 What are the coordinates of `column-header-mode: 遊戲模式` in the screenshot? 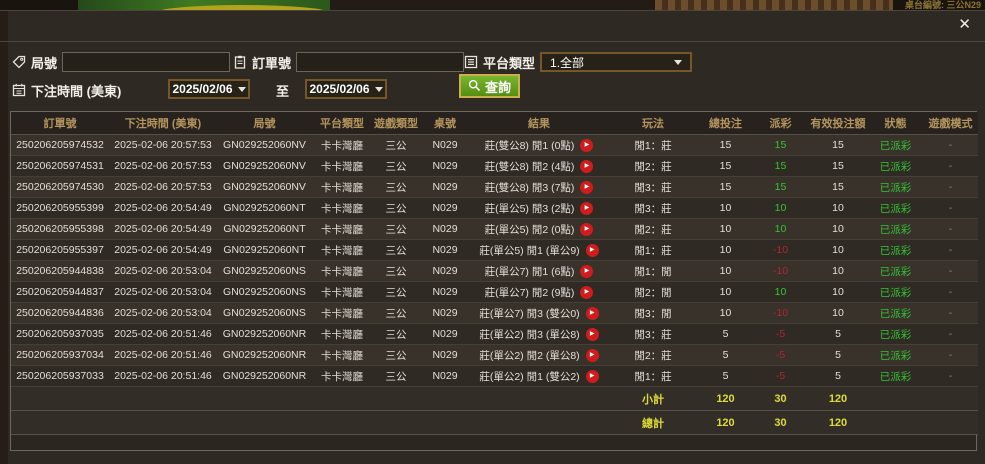 It's located at (950, 123).